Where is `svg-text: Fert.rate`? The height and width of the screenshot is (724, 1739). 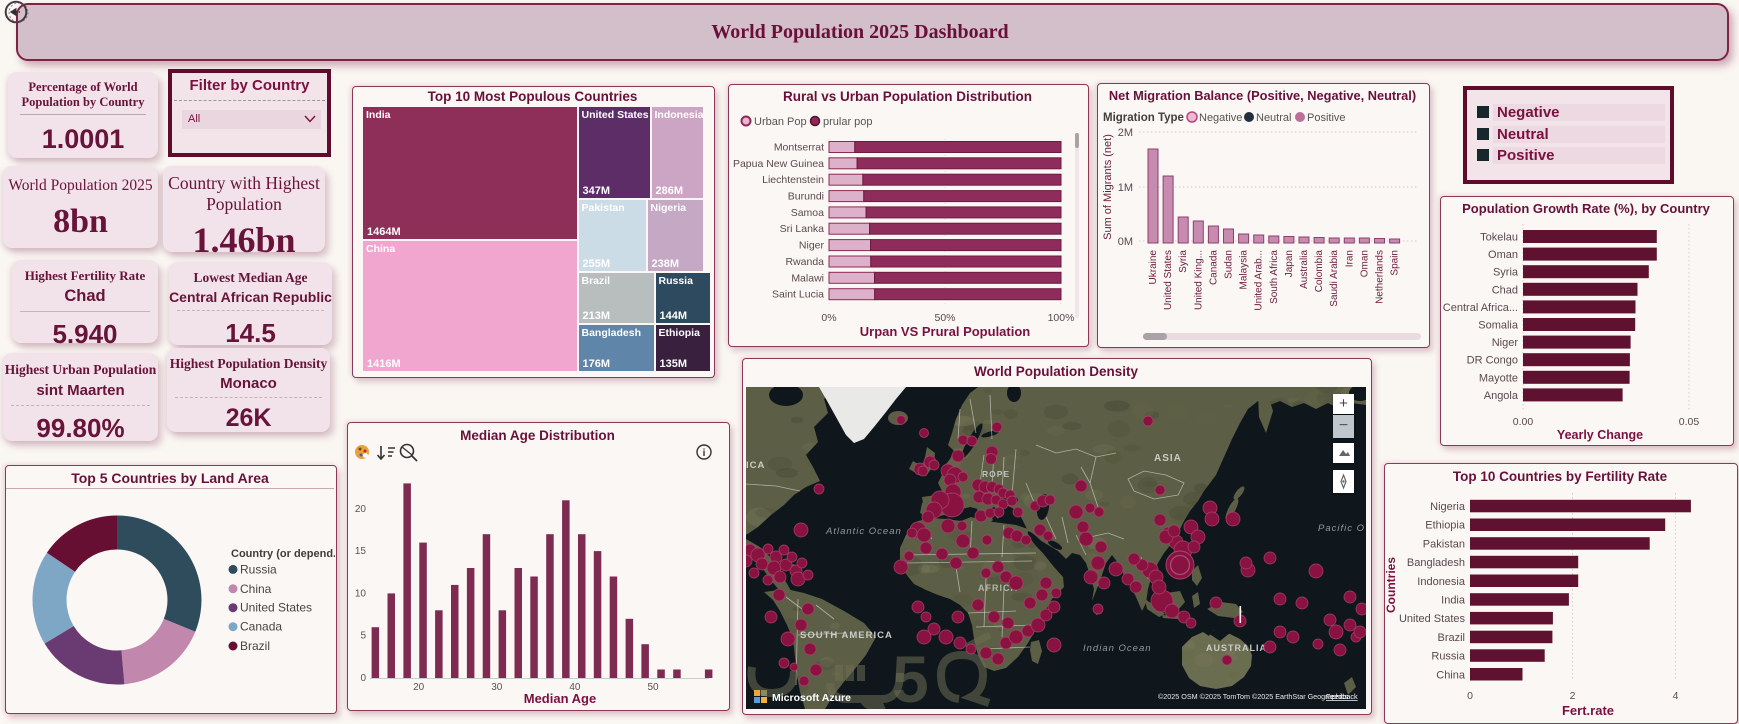
svg-text: Fert.rate is located at coordinates (1588, 710).